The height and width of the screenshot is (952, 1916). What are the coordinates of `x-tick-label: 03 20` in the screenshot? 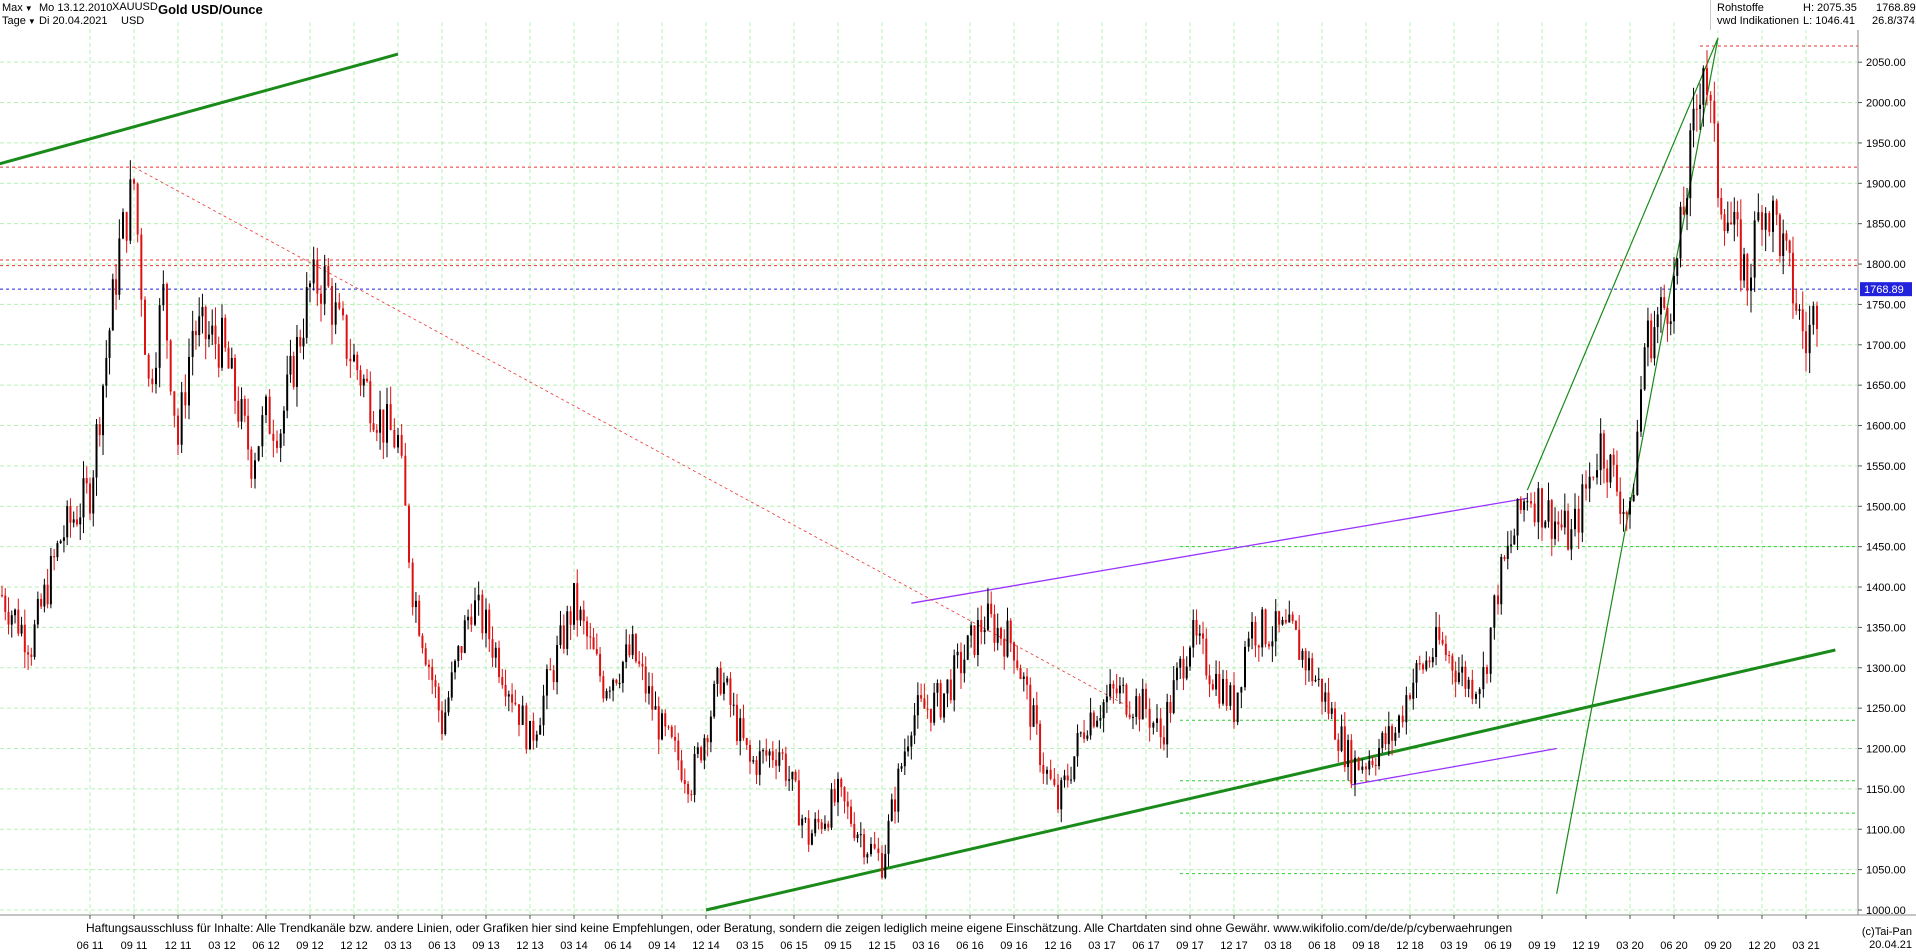 It's located at (1630, 946).